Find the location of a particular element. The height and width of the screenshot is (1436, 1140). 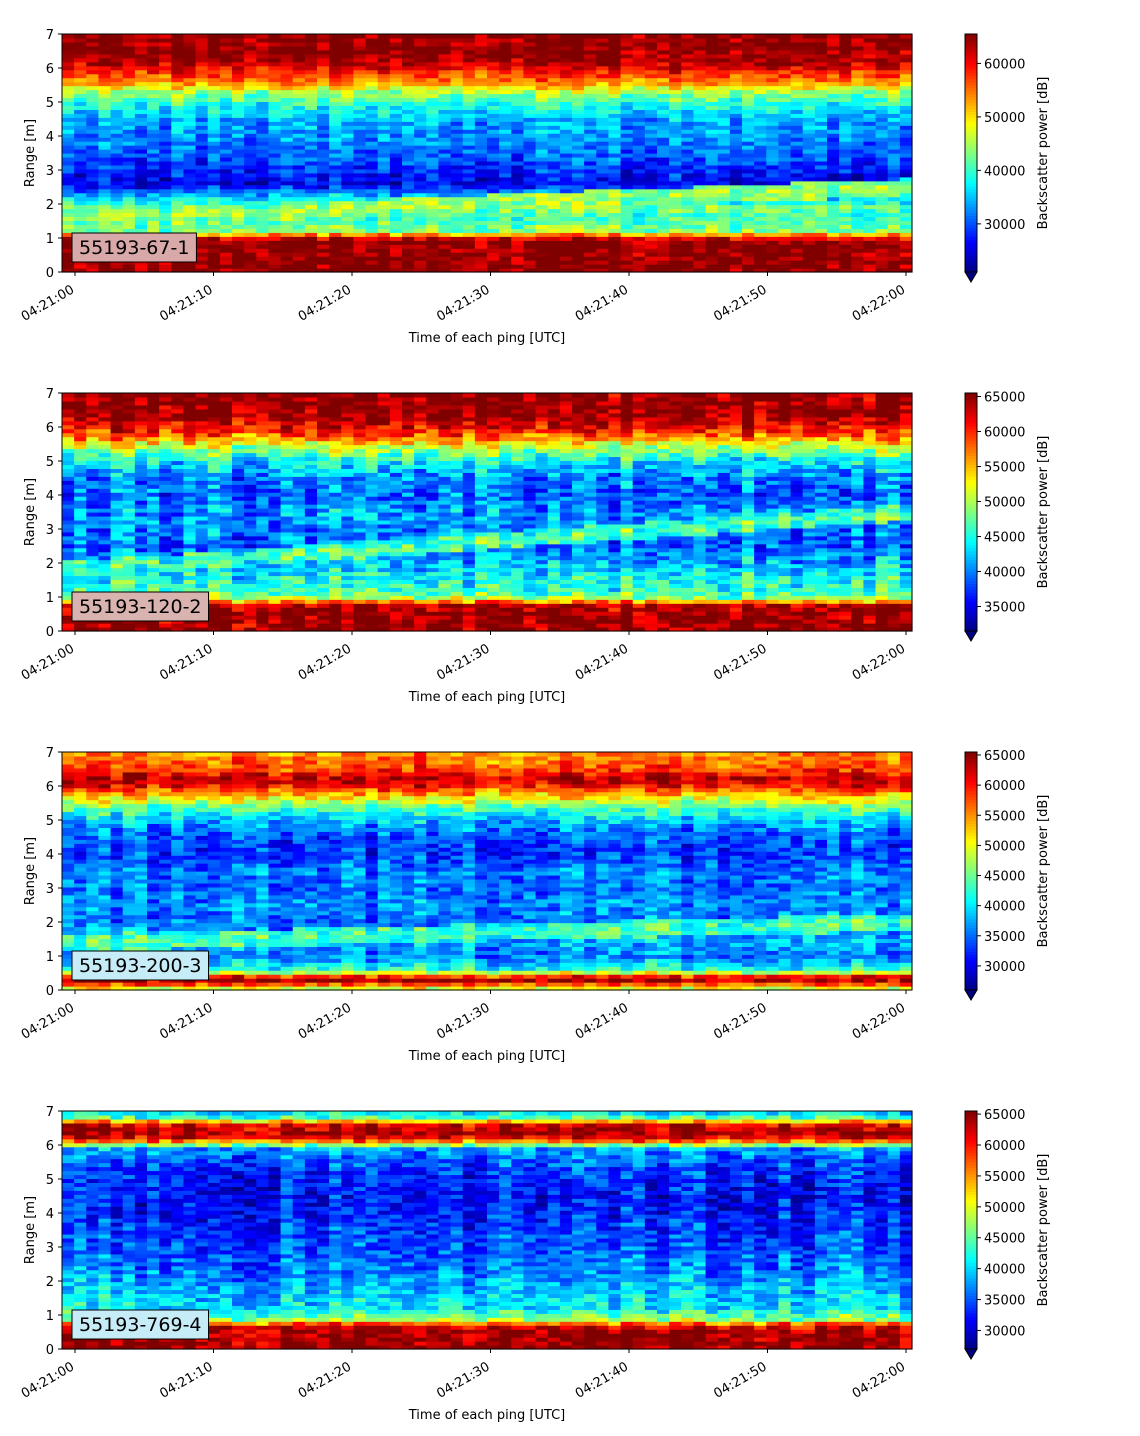

colorbar-segment is located at coordinates (971, 163).